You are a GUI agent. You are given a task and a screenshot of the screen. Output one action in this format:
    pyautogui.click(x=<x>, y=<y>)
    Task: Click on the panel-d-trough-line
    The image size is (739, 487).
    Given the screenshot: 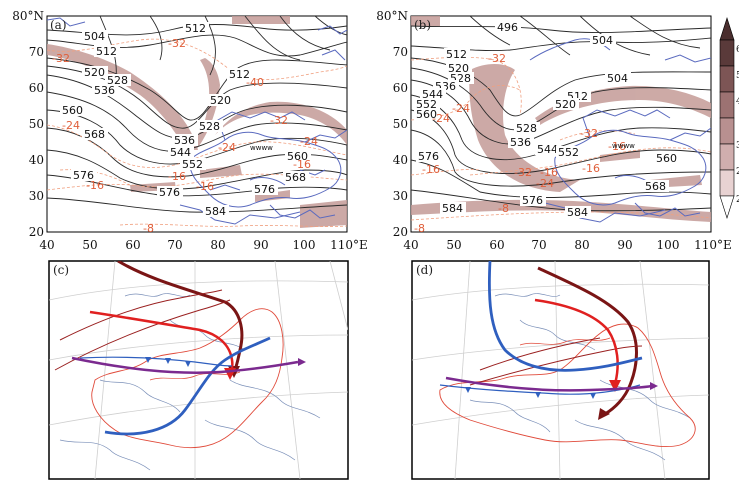 What is the action you would take?
    pyautogui.click(x=549, y=384)
    